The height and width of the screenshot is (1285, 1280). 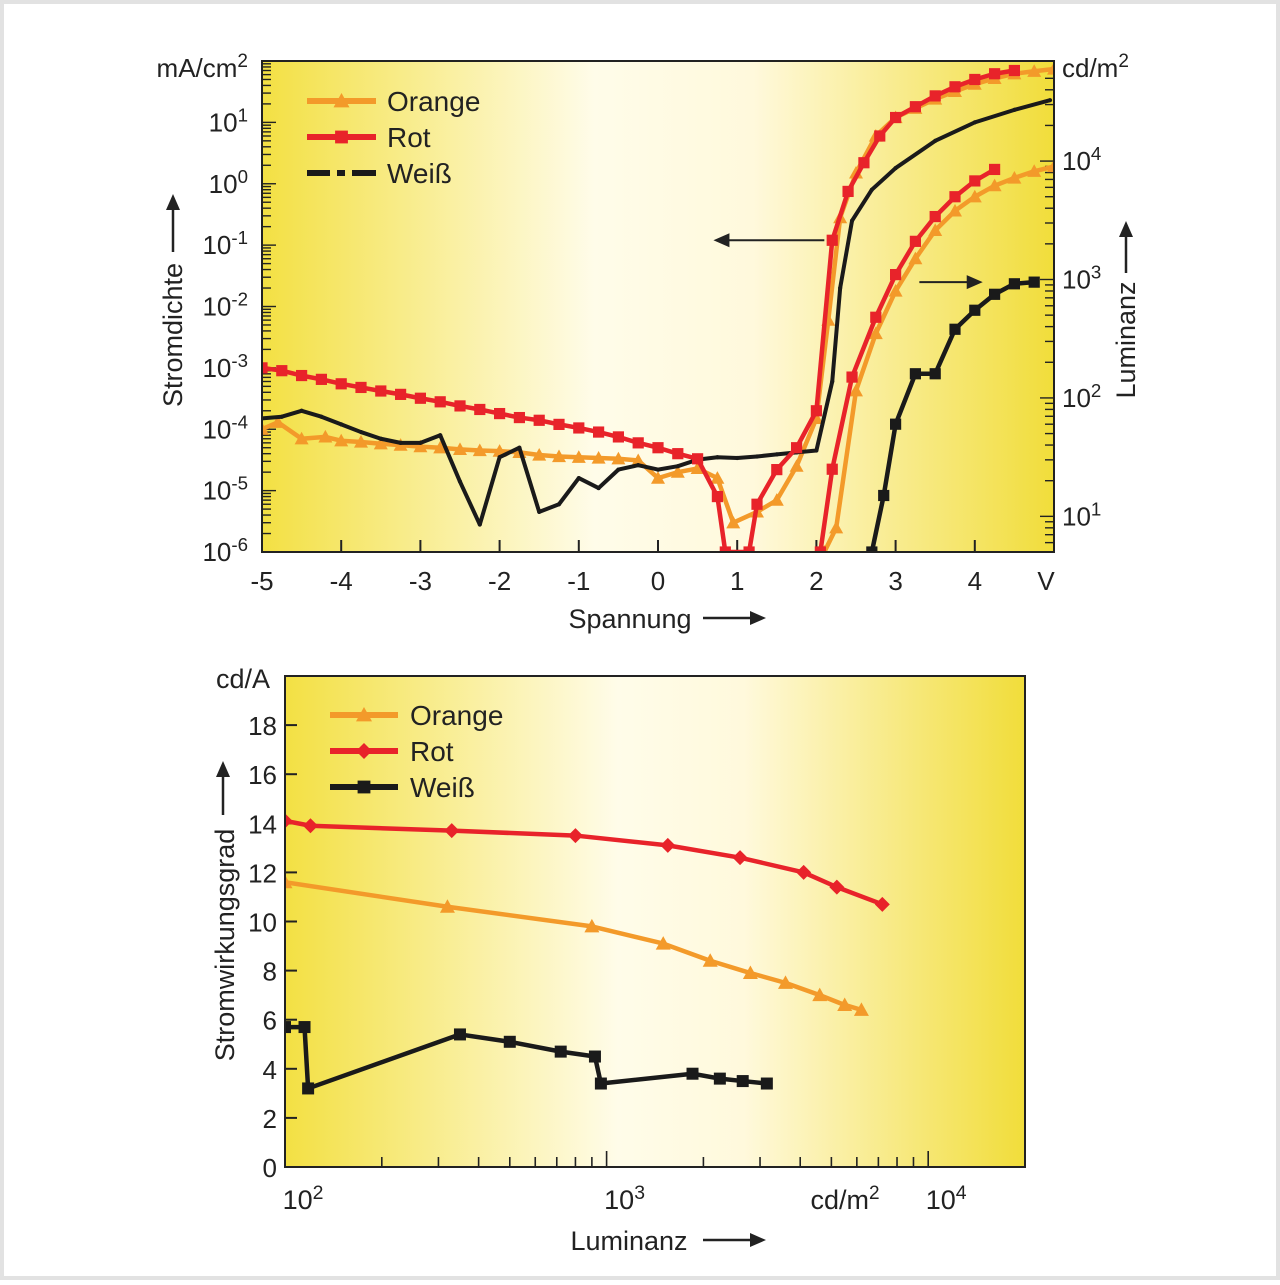 I want to click on right-unit-sup: 2, so click(x=1123, y=61).